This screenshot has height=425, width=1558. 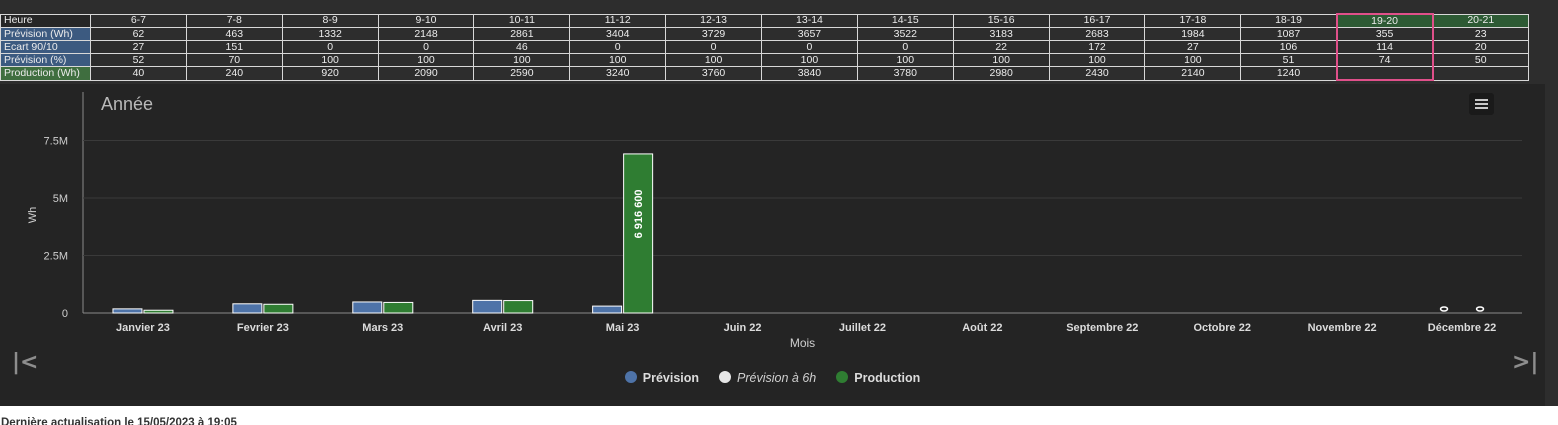 What do you see at coordinates (618, 73) in the screenshot?
I see `table-cell: 3240` at bounding box center [618, 73].